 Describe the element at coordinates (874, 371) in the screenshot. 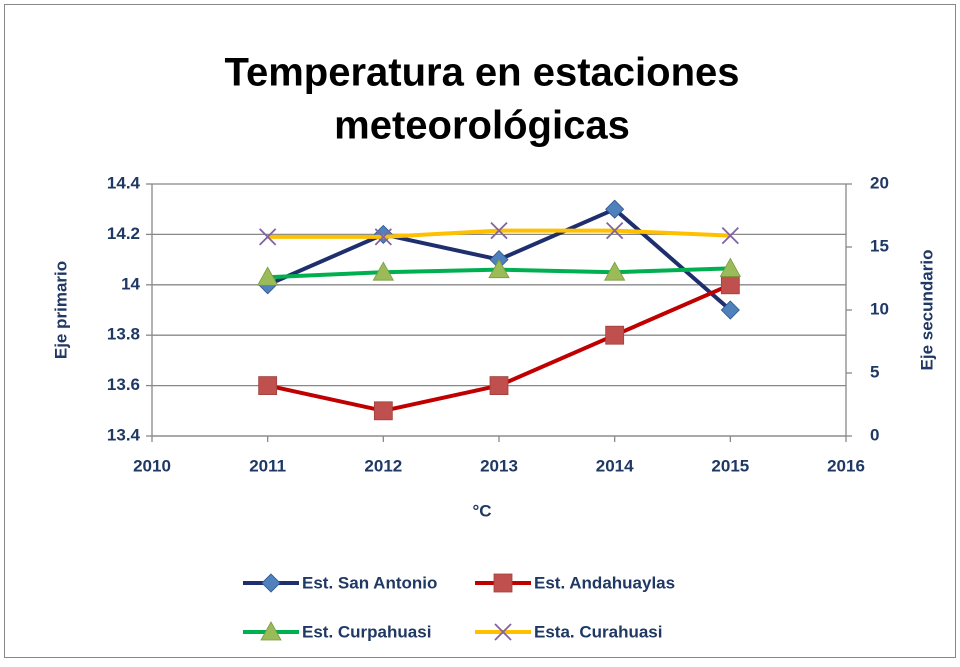

I see `y2-tick-label: 5` at that location.